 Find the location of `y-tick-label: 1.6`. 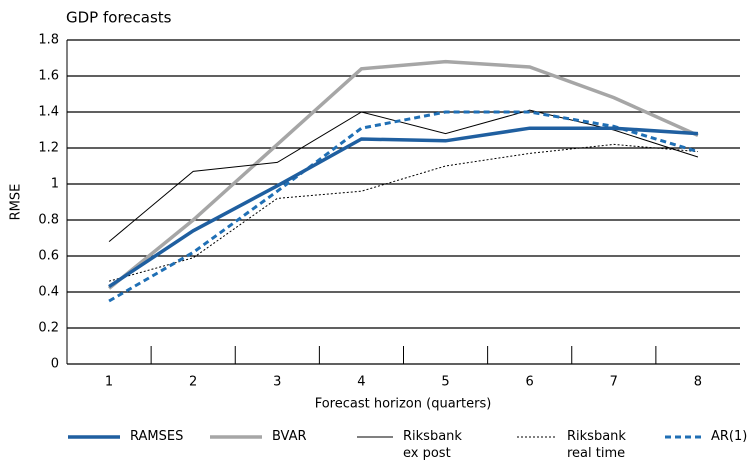

y-tick-label: 1.6 is located at coordinates (48, 76).